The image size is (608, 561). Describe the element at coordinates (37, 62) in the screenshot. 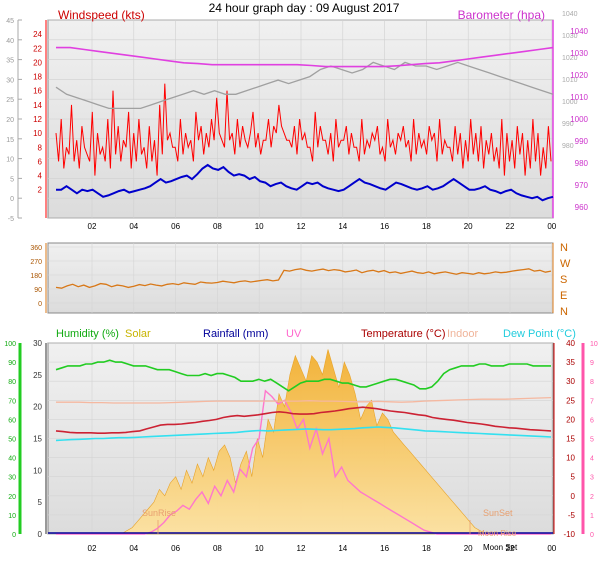

I see `wind-inner-tick-label: 20` at that location.